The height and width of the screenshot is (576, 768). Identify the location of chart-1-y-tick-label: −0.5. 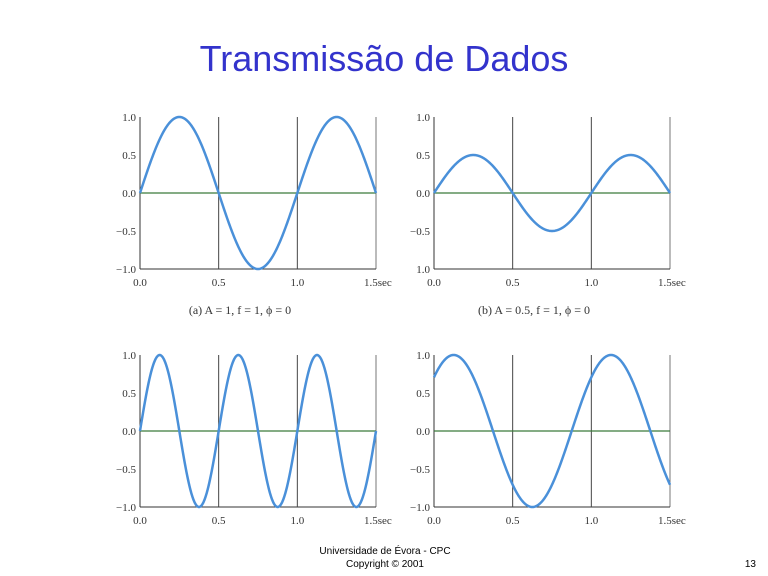
(126, 232).